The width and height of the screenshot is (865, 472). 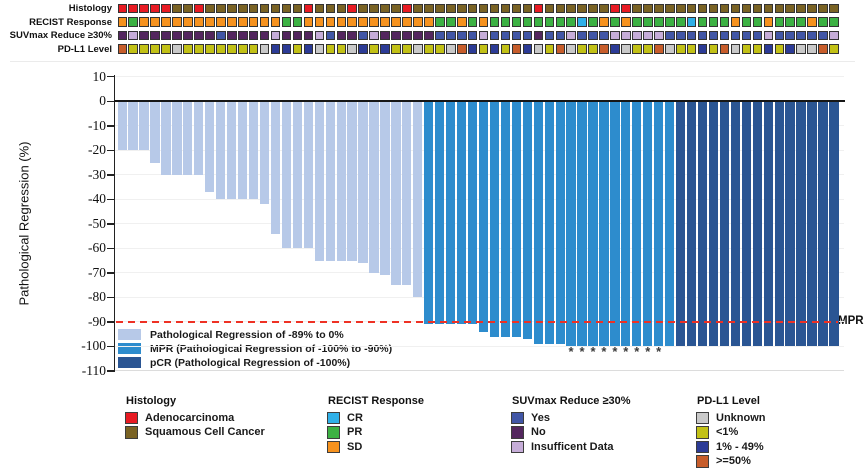 What do you see at coordinates (97, 321) in the screenshot?
I see `y-tick-label: -90` at bounding box center [97, 321].